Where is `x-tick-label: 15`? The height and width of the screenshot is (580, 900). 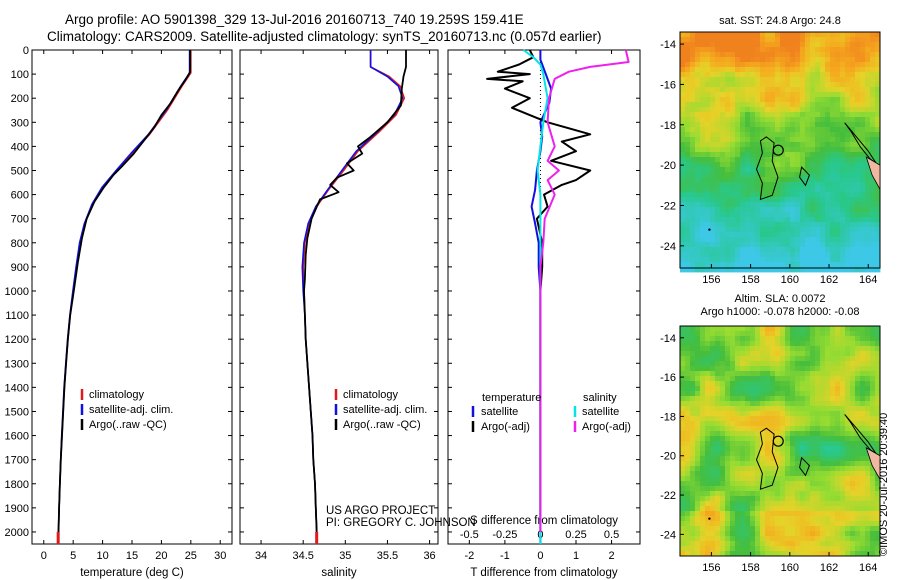 x-tick-label: 15 is located at coordinates (132, 556).